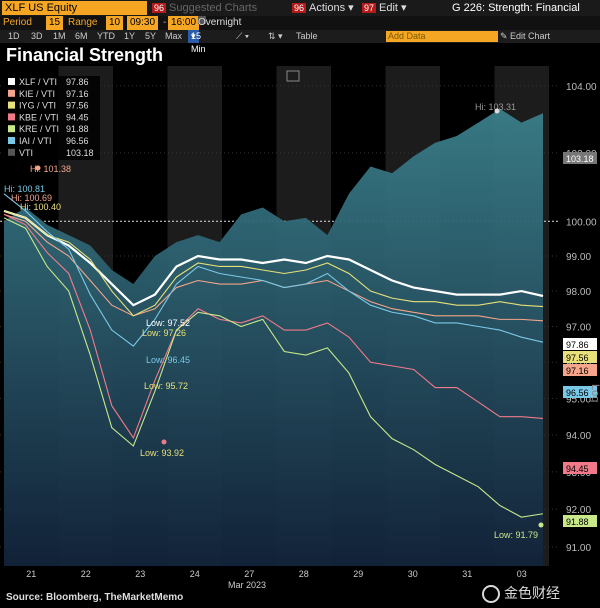 The height and width of the screenshot is (608, 600). Describe the element at coordinates (168, 360) in the screenshot. I see `annotation-label: Low: 96.45` at that location.